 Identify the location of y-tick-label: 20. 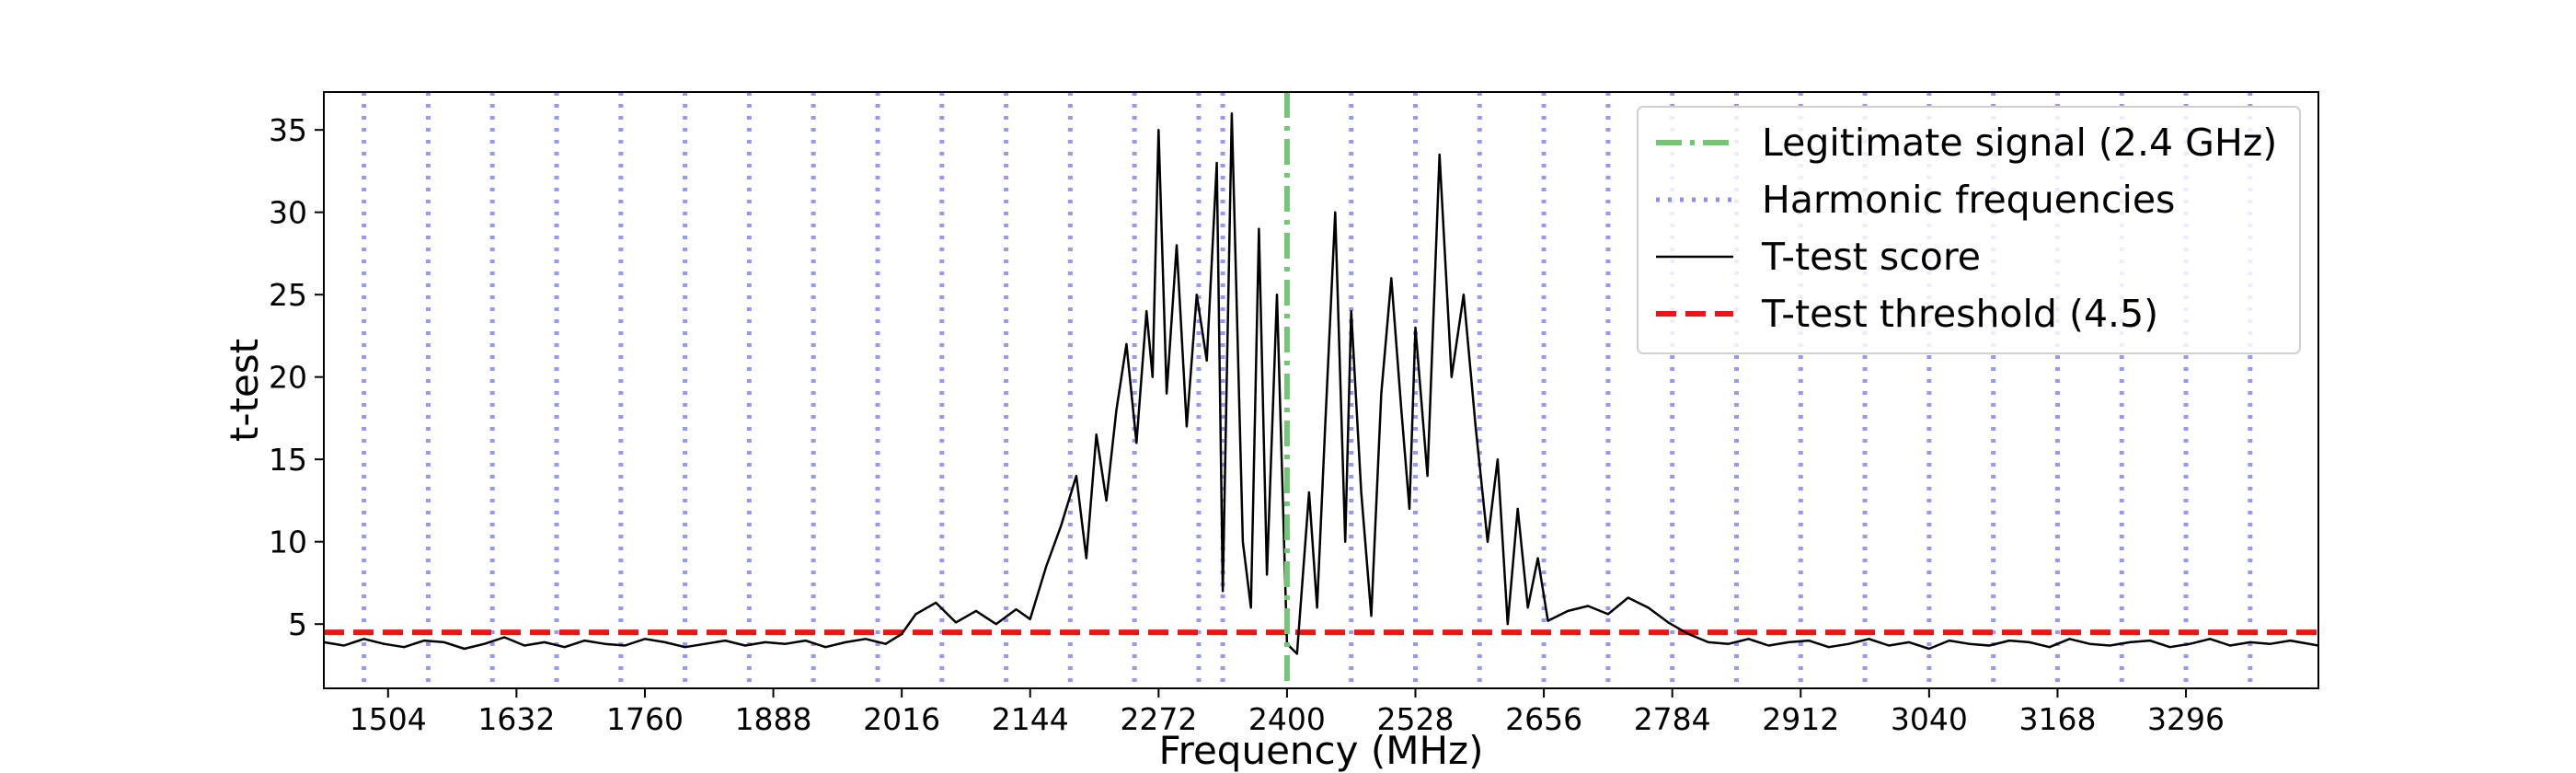
(288, 378).